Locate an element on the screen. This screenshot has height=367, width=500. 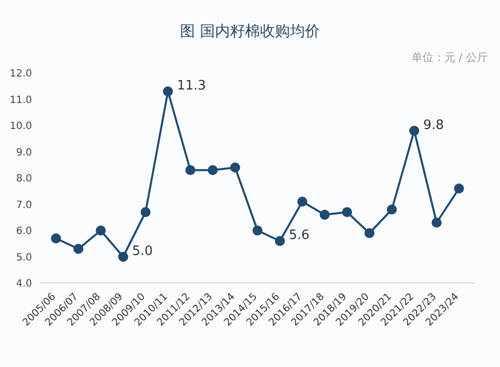
chart-title: 图 国内籽棉收购均价 is located at coordinates (250, 31).